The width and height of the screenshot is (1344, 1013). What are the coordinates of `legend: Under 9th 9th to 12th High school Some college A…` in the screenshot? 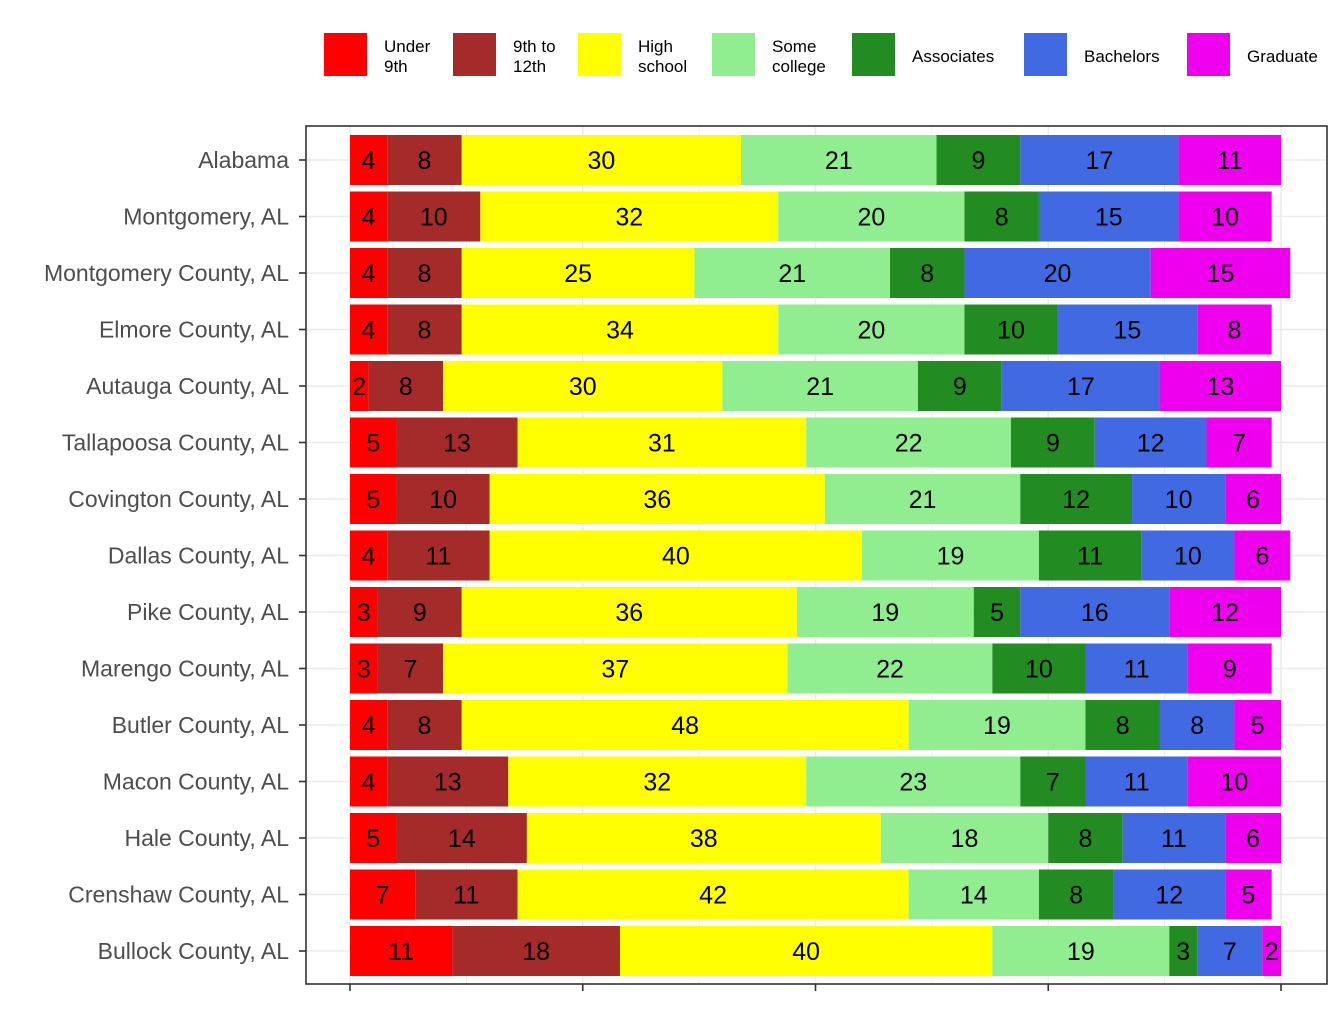 It's located at (821, 54).